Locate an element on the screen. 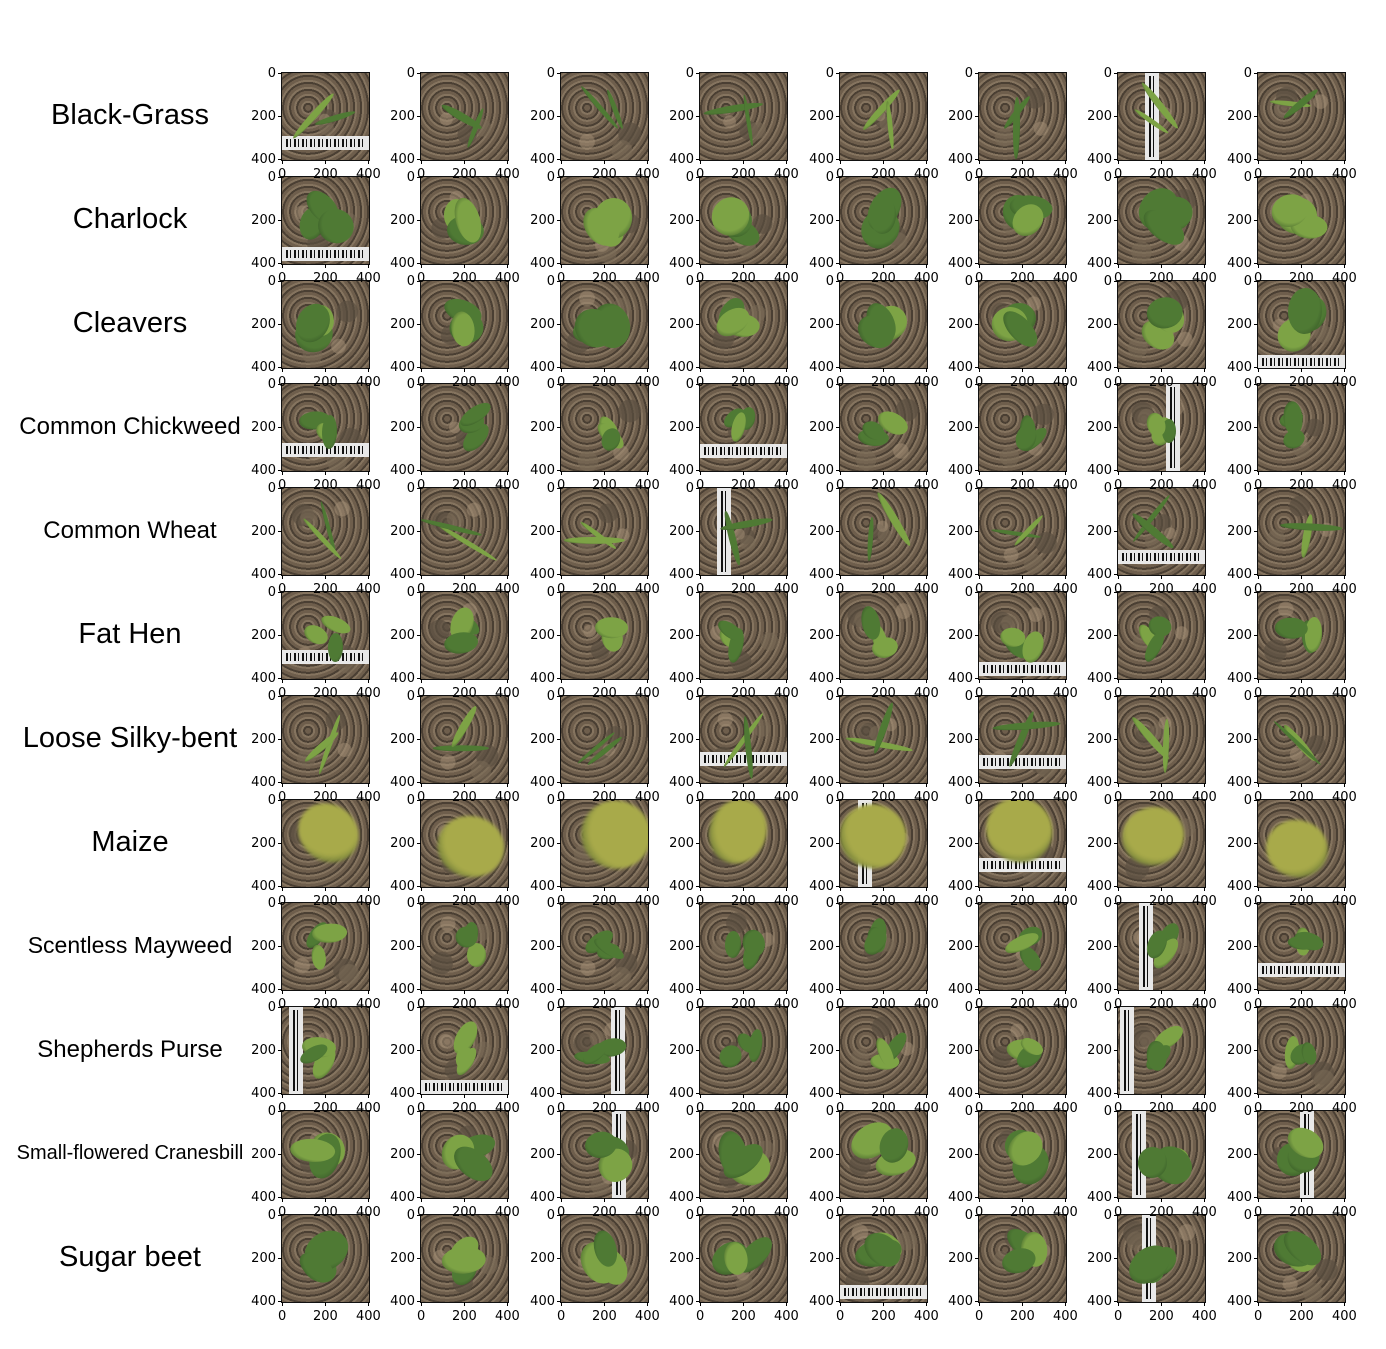 The height and width of the screenshot is (1349, 1386). row-label: Common Chickweed is located at coordinates (130, 426).